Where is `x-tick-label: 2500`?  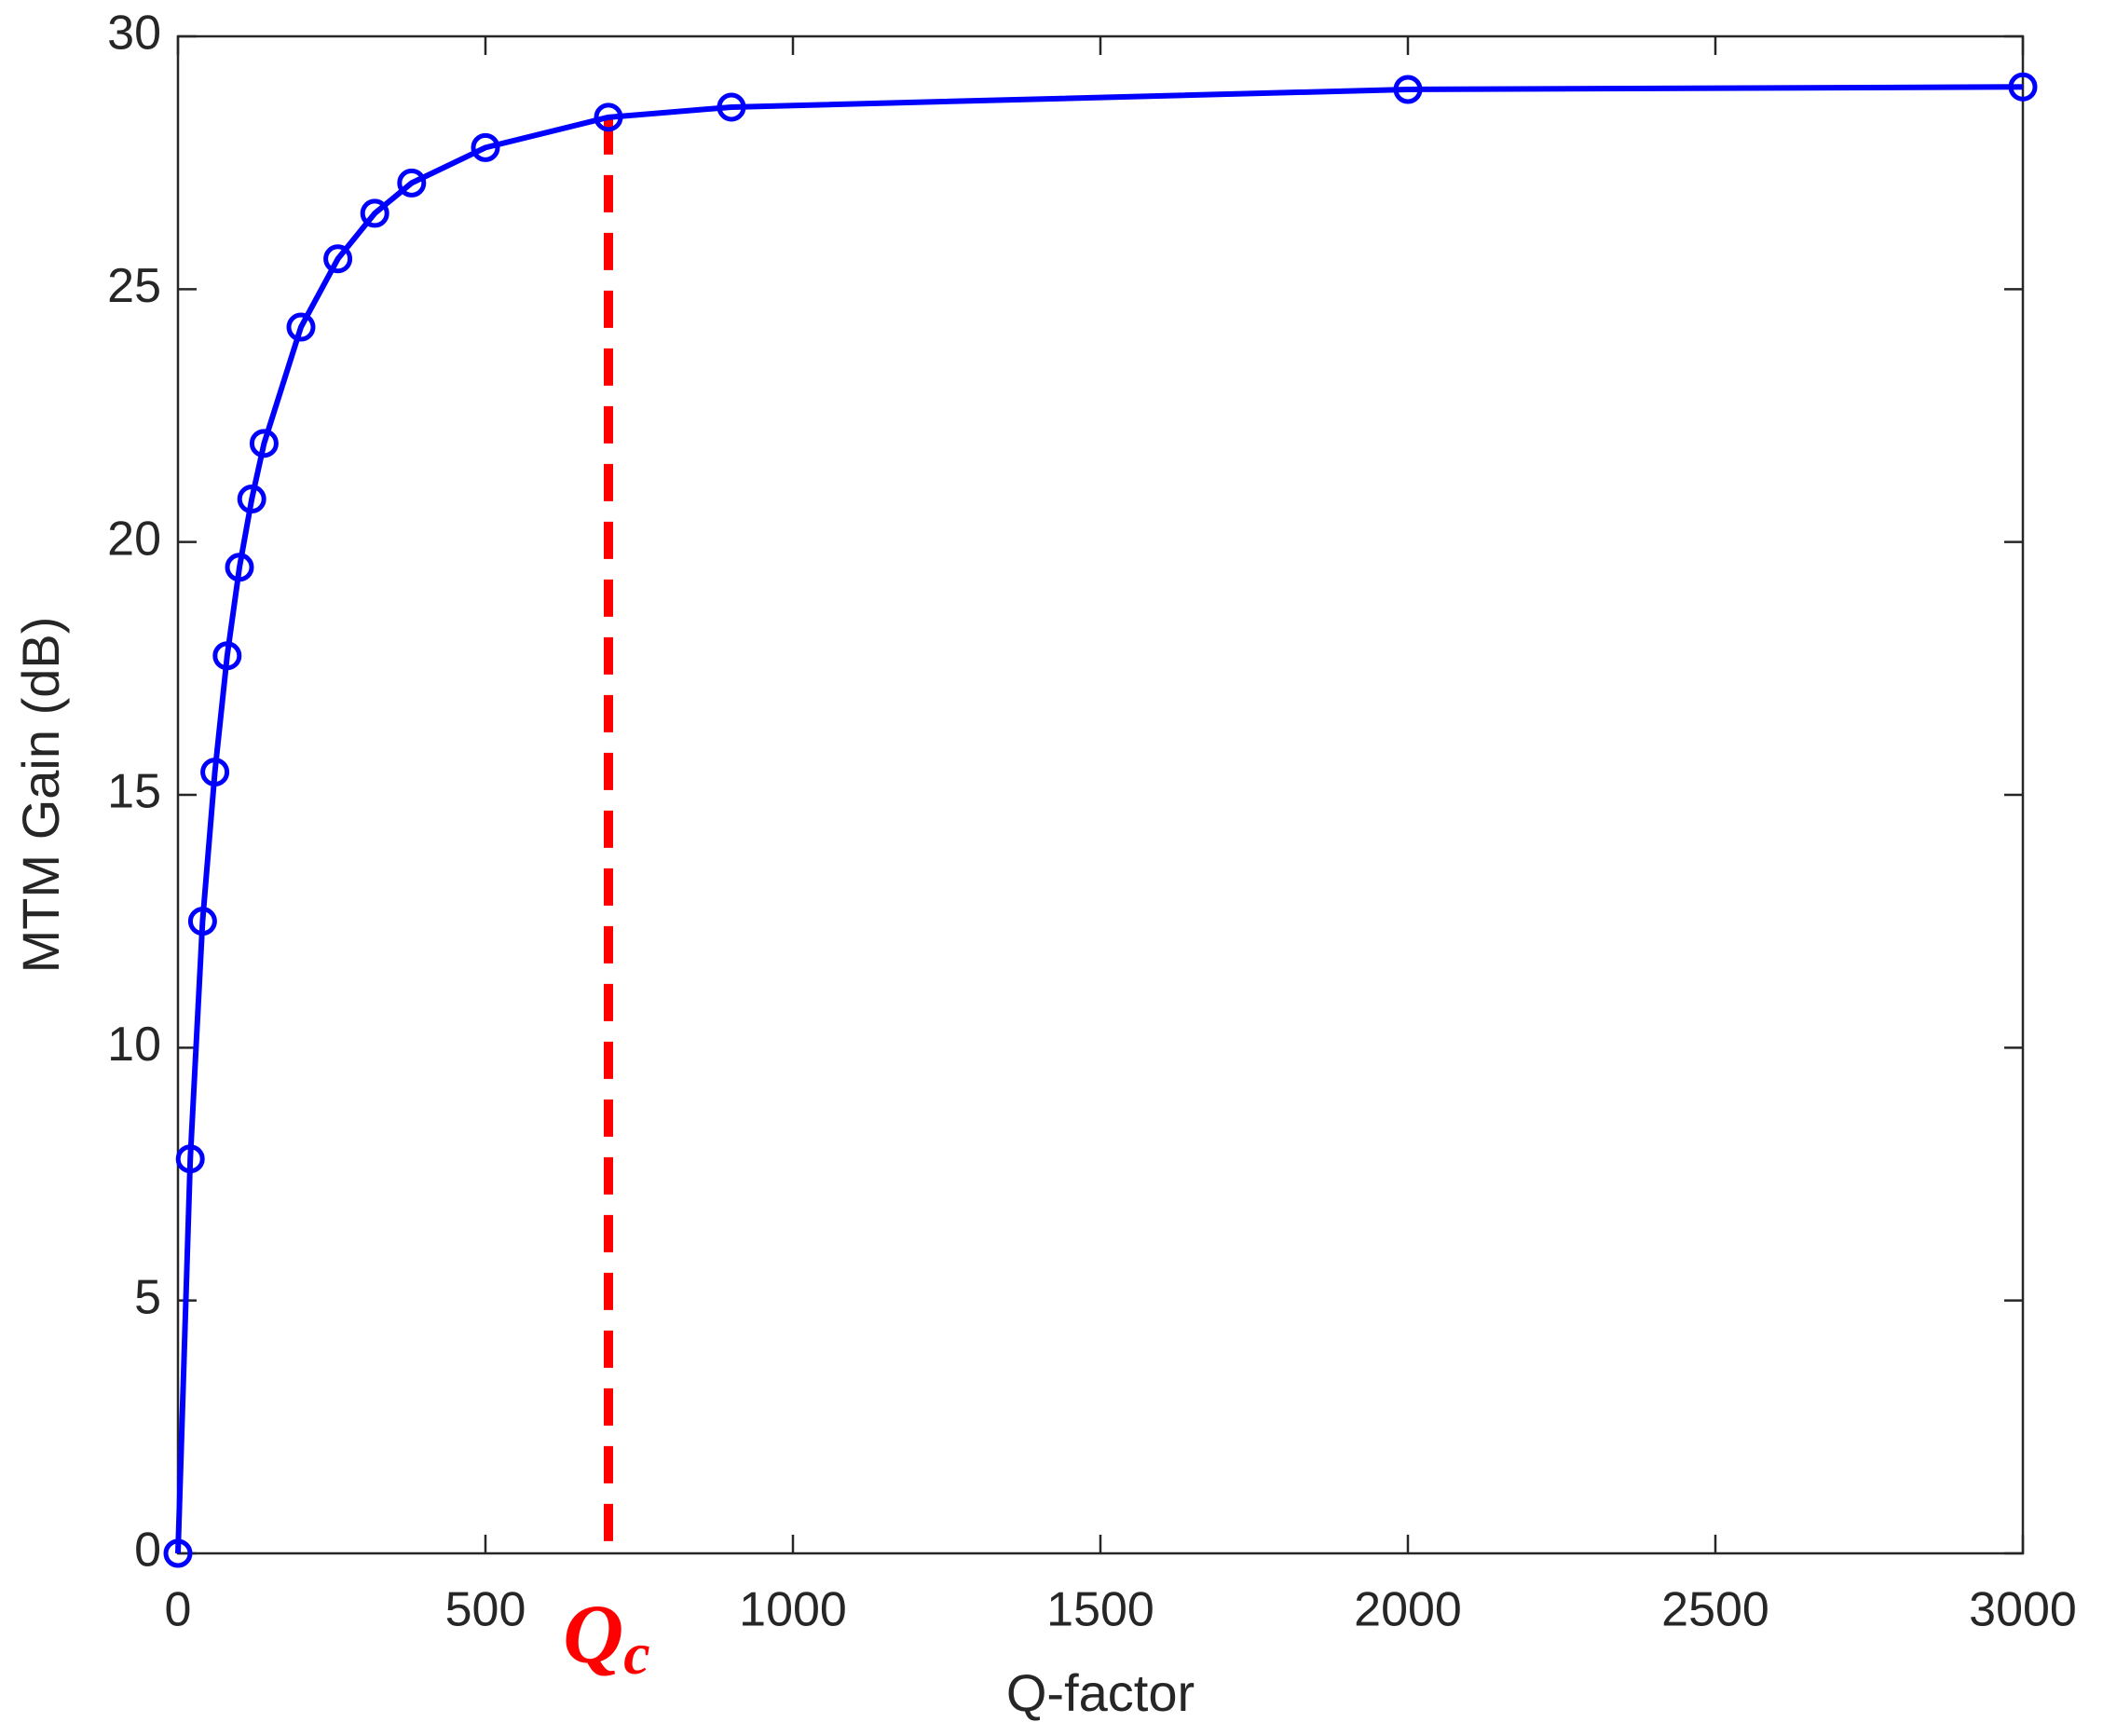 x-tick-label: 2500 is located at coordinates (1715, 1610).